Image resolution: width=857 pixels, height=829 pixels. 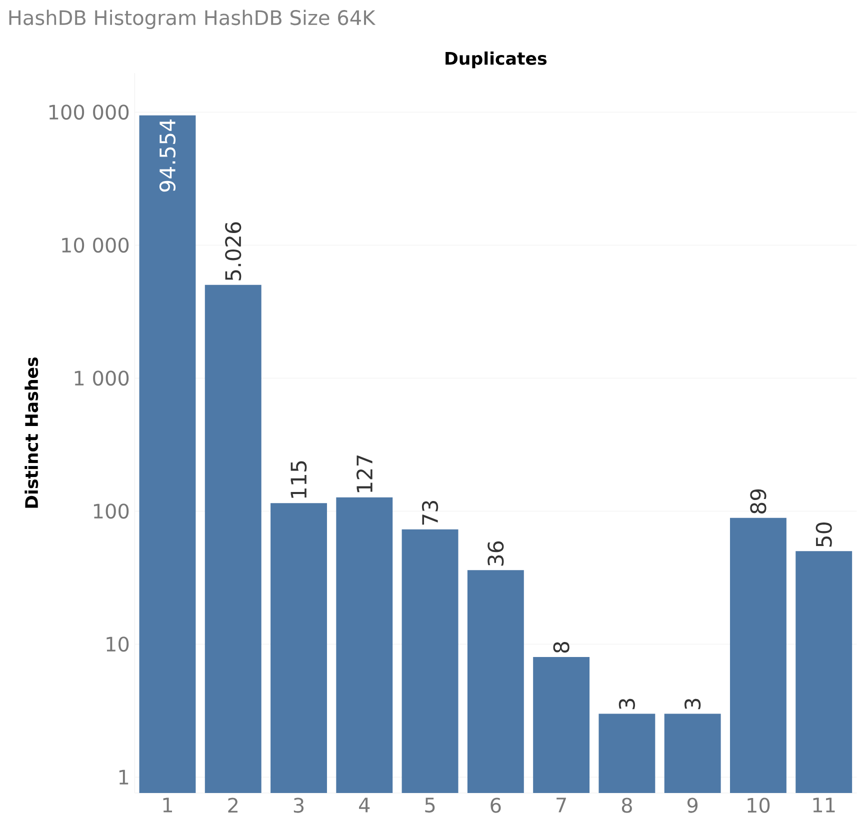 I want to click on y-tick-label: 10 000, so click(x=95, y=245).